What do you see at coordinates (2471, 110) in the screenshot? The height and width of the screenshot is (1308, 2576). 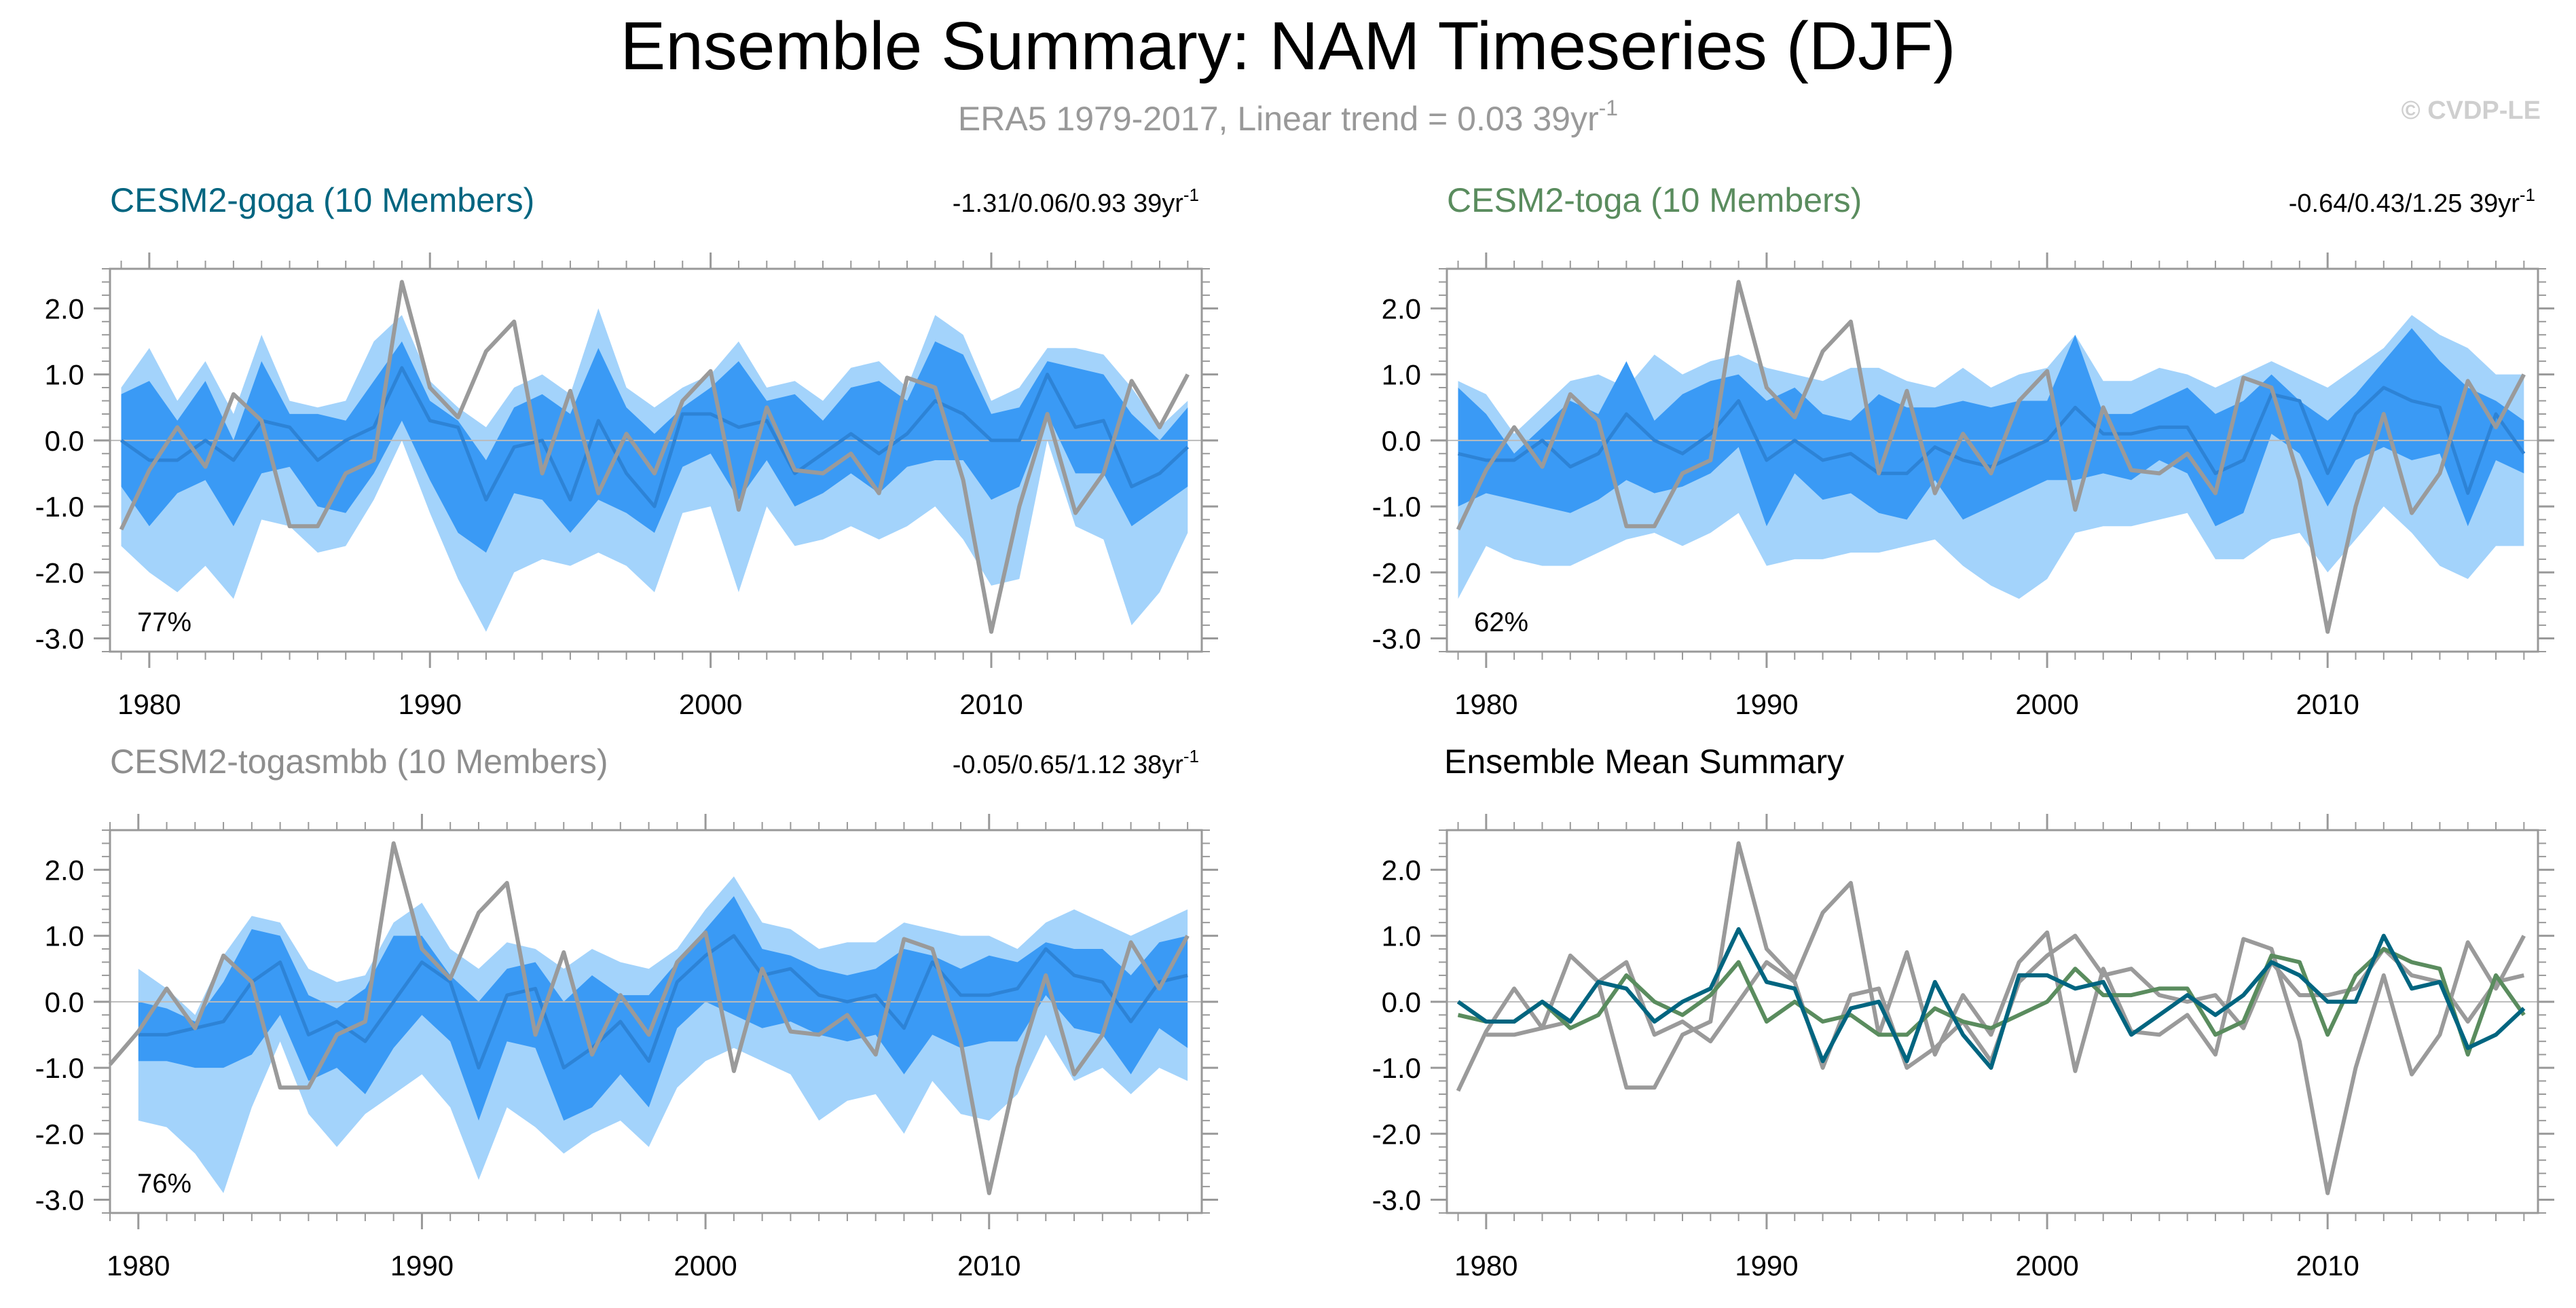 I see `watermark: © CVDP-LE` at bounding box center [2471, 110].